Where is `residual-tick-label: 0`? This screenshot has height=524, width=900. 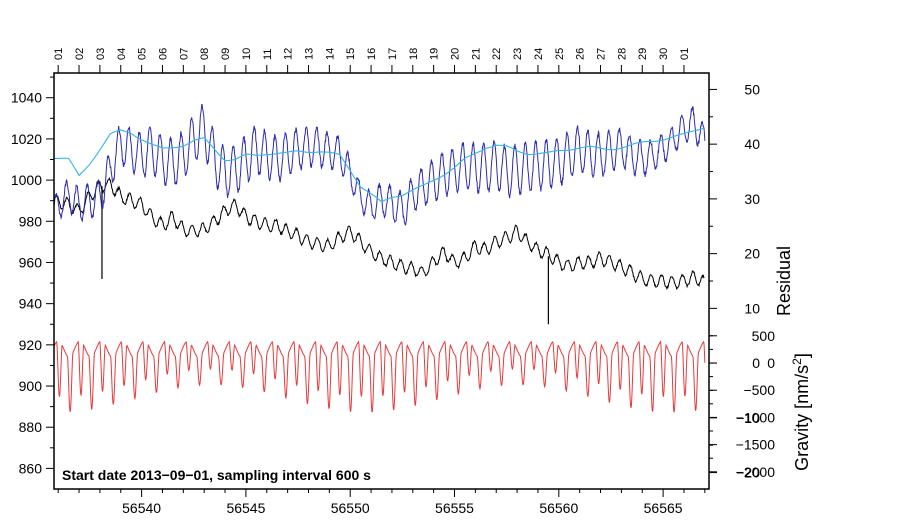 residual-tick-label: 0 is located at coordinates (756, 363).